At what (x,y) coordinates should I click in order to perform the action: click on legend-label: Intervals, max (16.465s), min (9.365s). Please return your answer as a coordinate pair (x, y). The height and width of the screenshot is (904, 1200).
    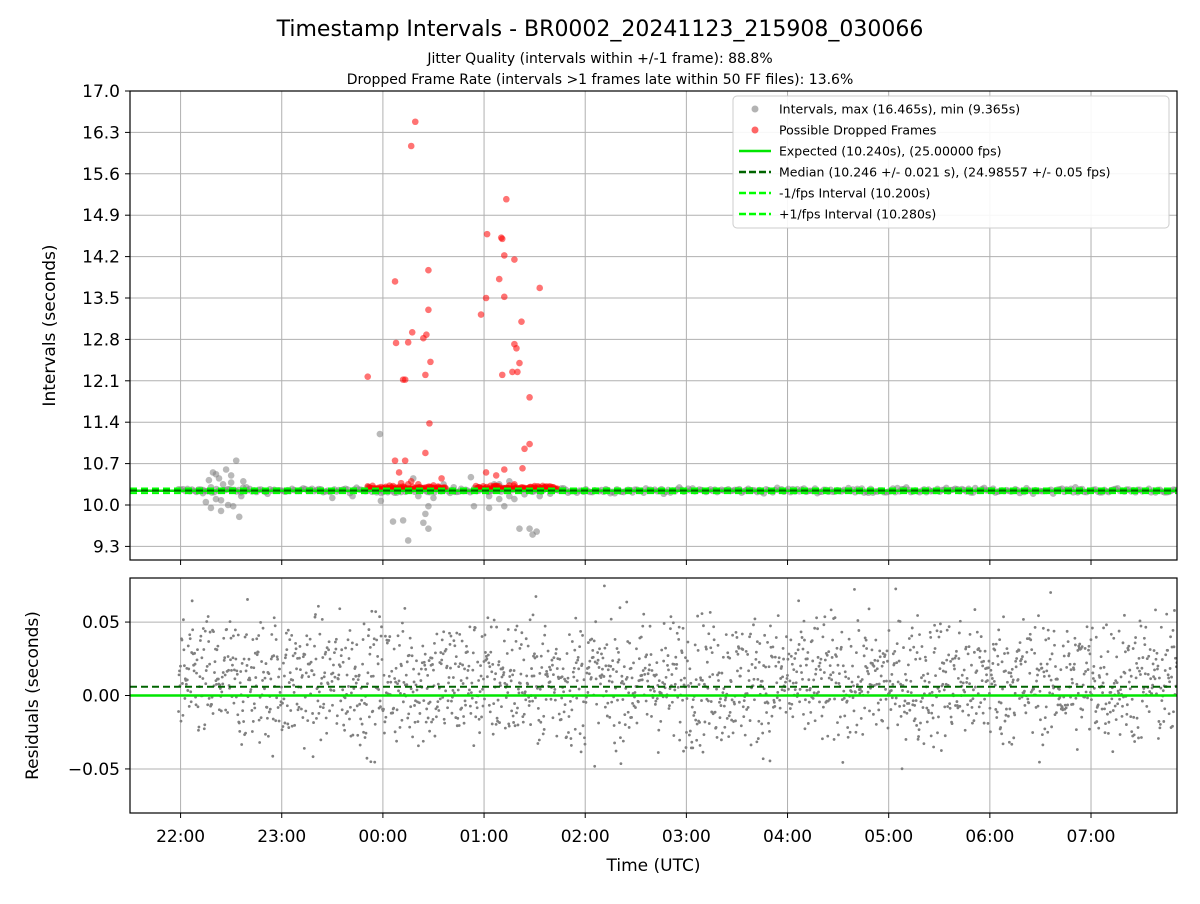
    Looking at the image, I should click on (899, 109).